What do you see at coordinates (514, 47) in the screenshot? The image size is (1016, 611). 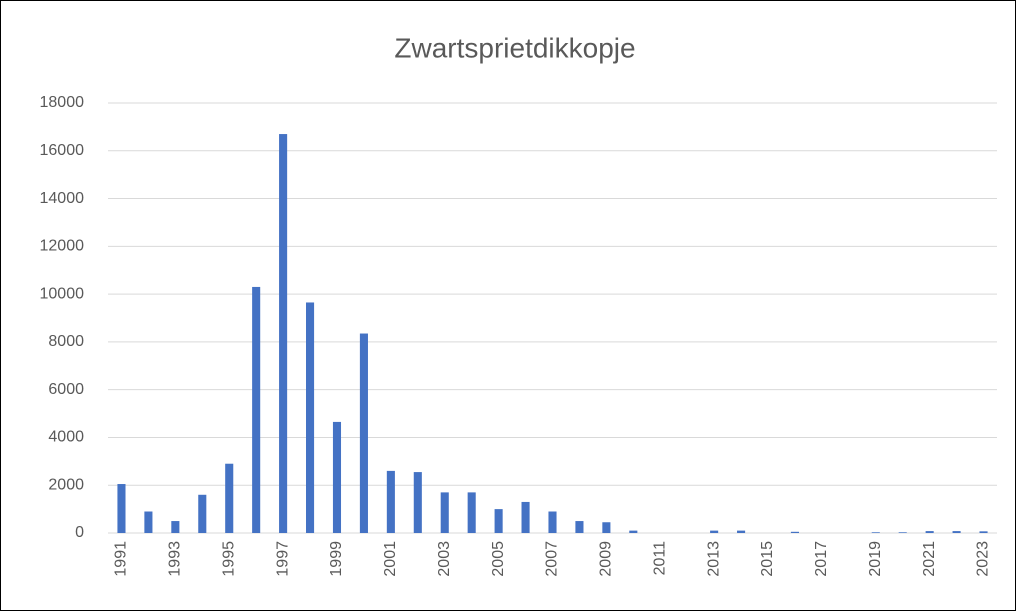 I see `chart-title: Zwartsprietdikkopje` at bounding box center [514, 47].